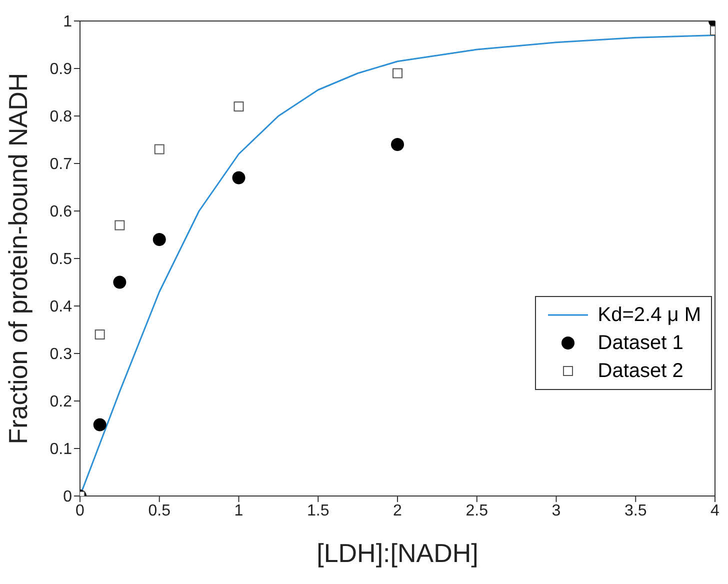  What do you see at coordinates (641, 343) in the screenshot?
I see `legend-label: Dataset 1` at bounding box center [641, 343].